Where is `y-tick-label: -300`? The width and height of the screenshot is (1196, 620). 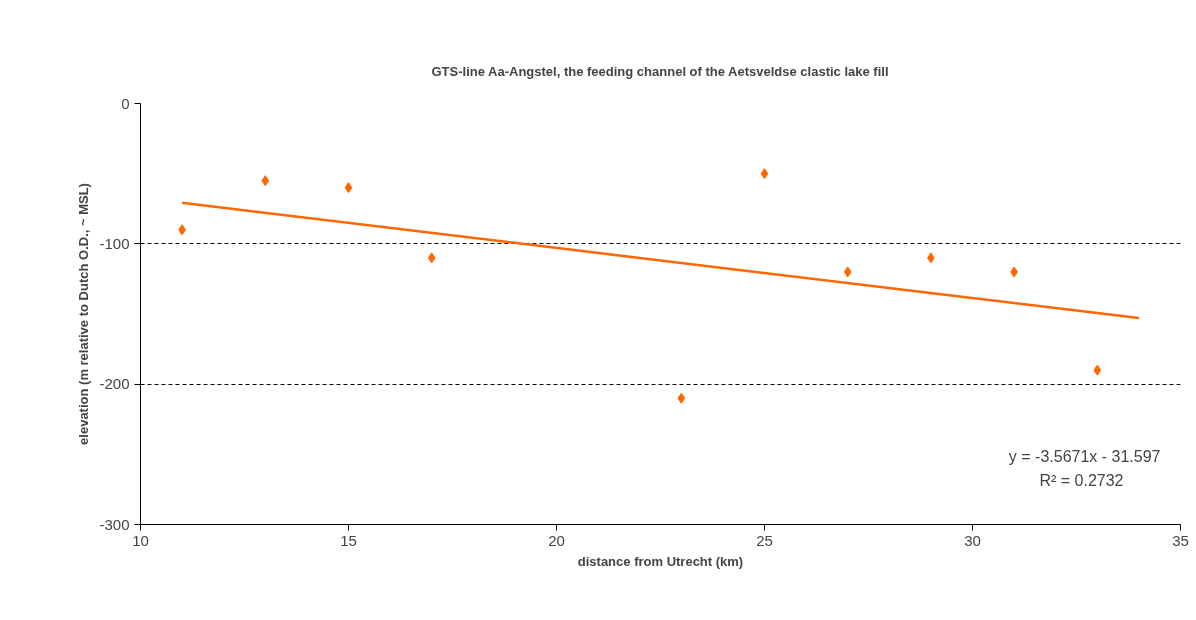 y-tick-label: -300 is located at coordinates (114, 524).